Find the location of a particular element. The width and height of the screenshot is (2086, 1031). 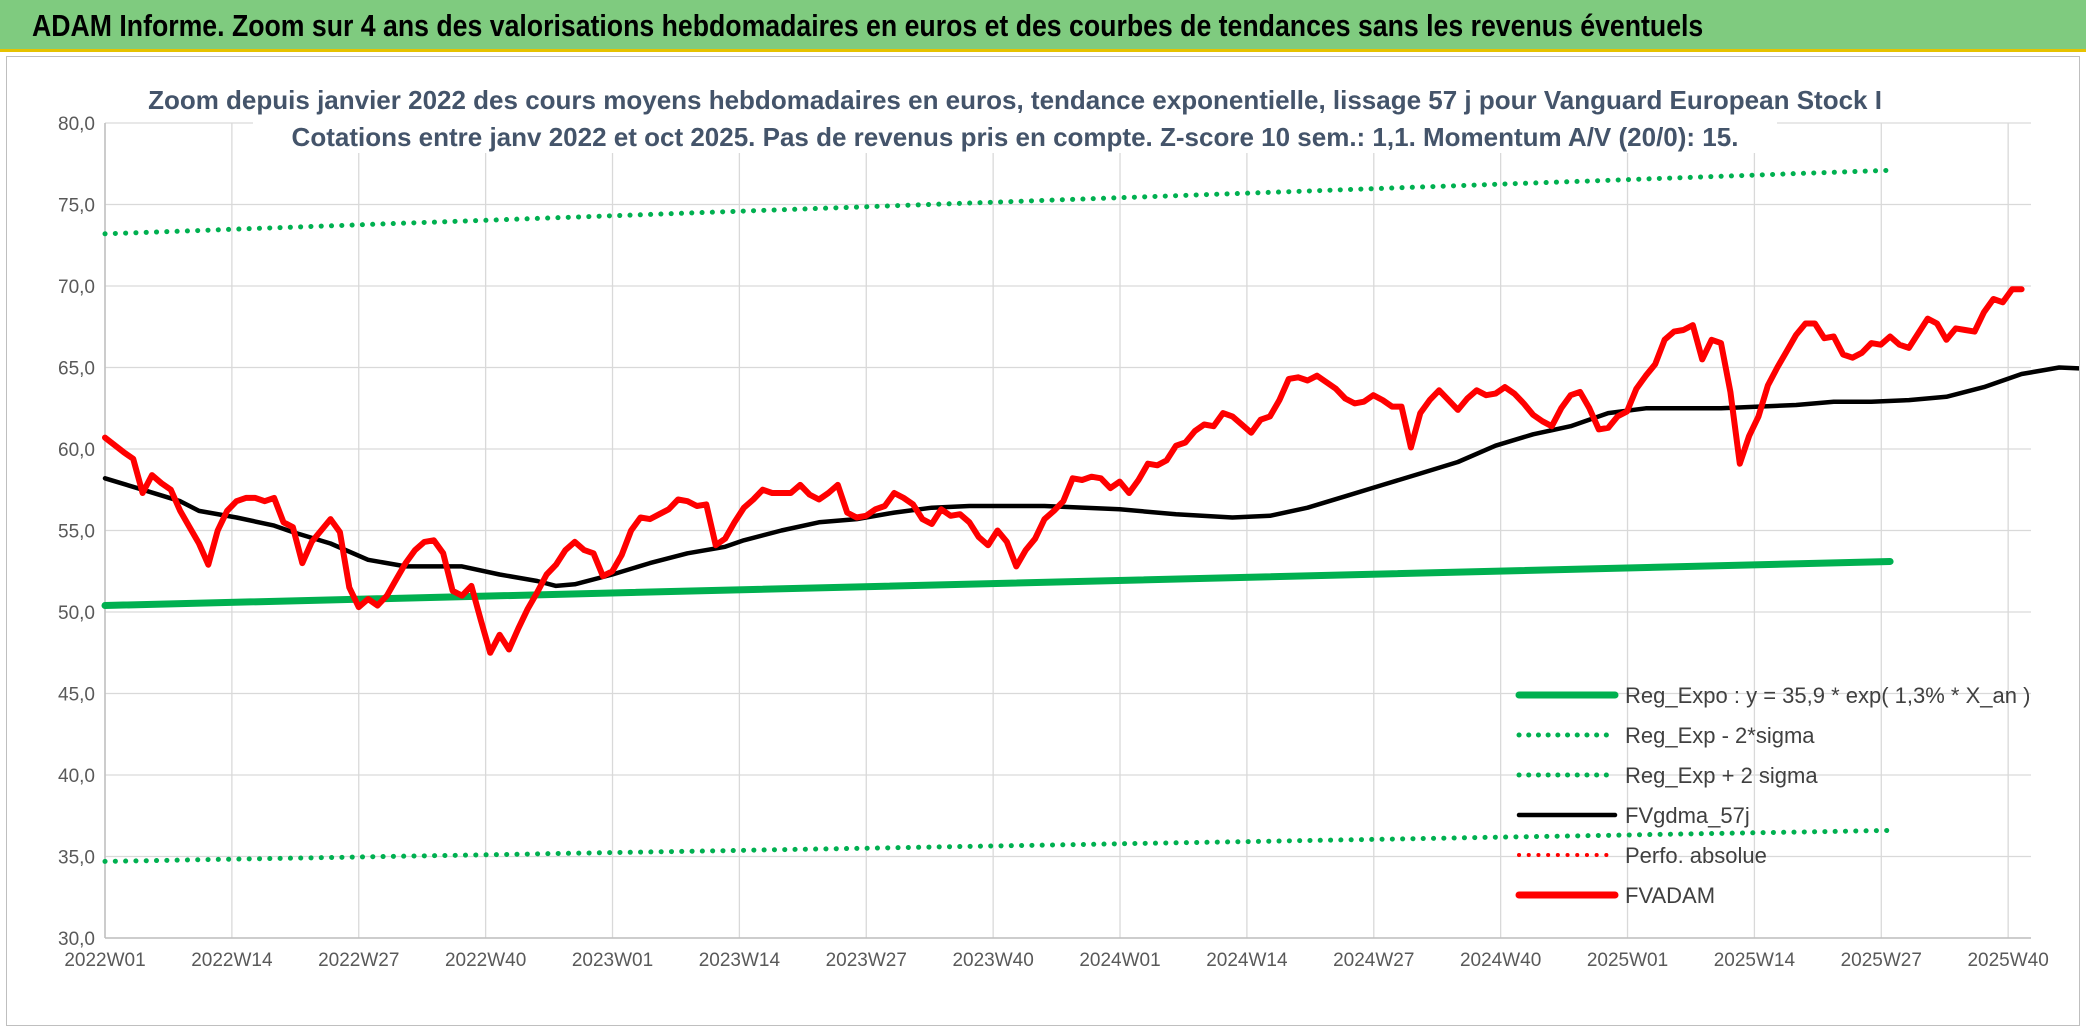

x-tick-label: 2022W01 is located at coordinates (104, 960).